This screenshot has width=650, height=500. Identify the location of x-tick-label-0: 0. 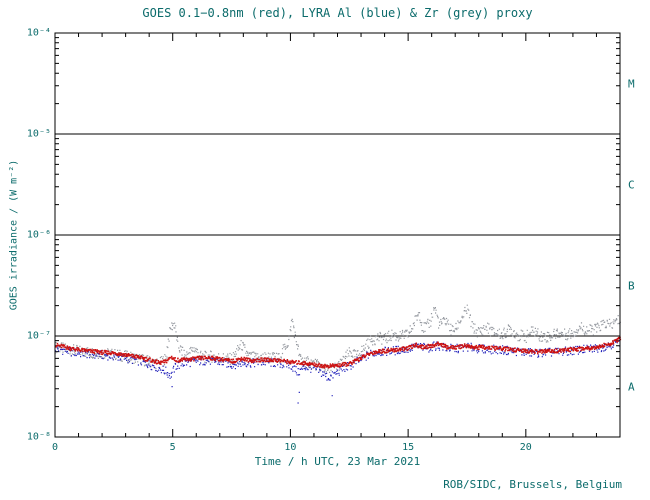
(55, 447).